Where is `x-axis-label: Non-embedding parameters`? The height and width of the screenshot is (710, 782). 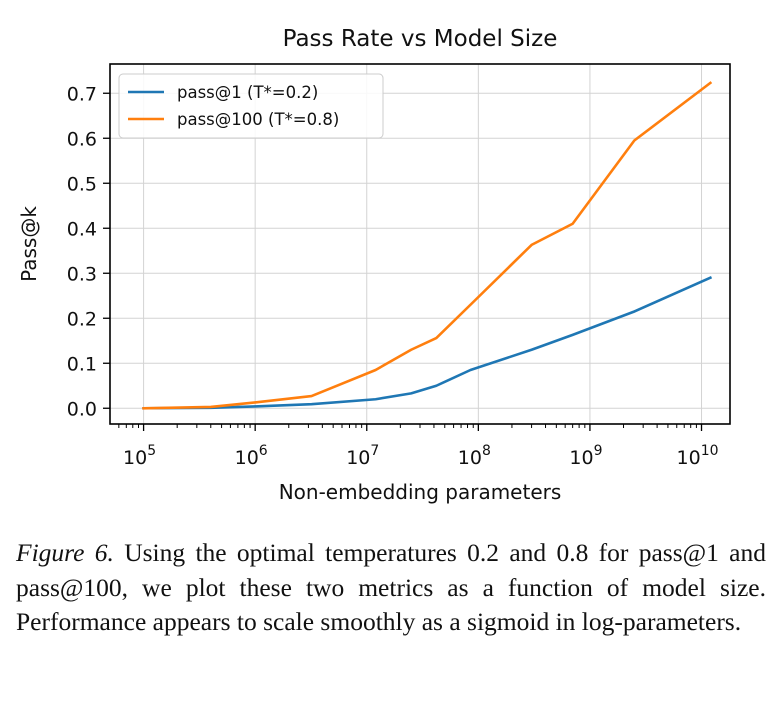 x-axis-label: Non-embedding parameters is located at coordinates (420, 492).